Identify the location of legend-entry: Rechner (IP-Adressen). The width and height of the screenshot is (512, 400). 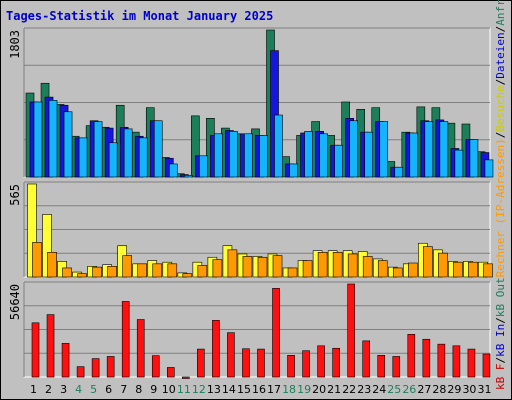
(500, 207).